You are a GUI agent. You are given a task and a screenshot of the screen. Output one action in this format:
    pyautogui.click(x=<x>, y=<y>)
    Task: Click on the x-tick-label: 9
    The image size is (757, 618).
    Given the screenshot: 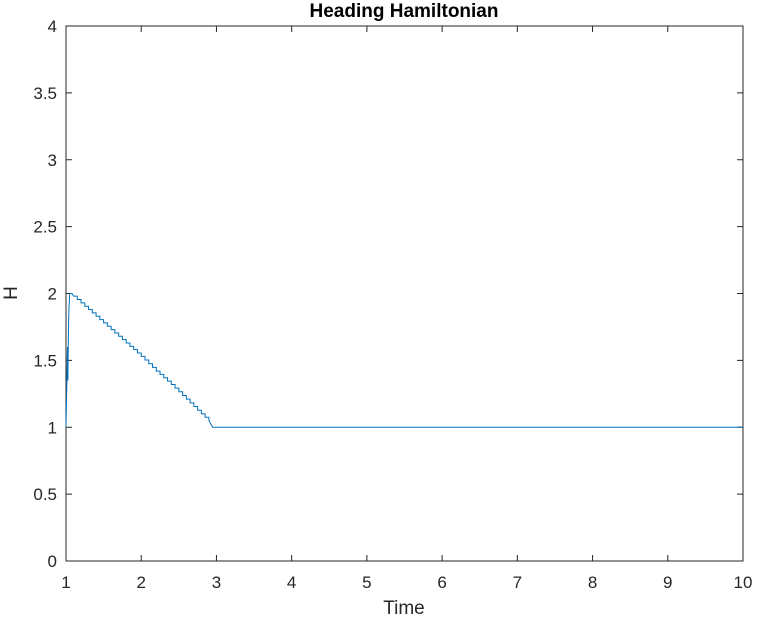 What is the action you would take?
    pyautogui.click(x=667, y=582)
    